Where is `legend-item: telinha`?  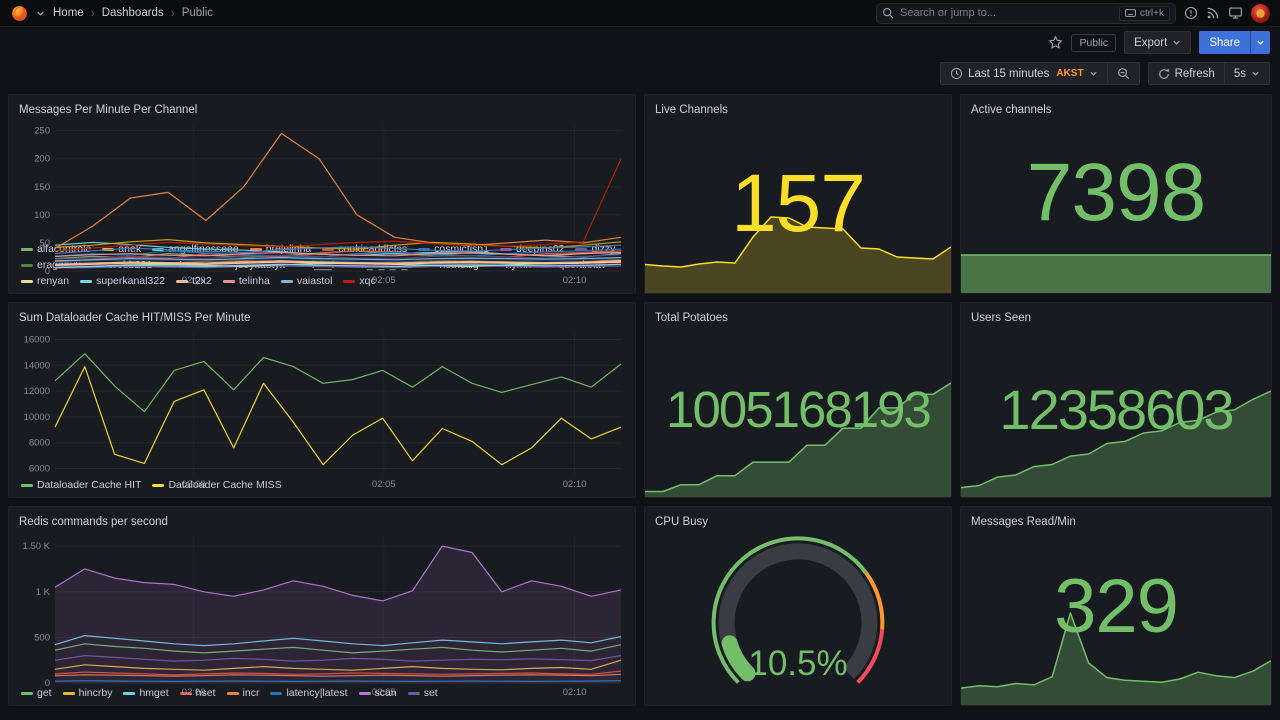 legend-item: telinha is located at coordinates (246, 281).